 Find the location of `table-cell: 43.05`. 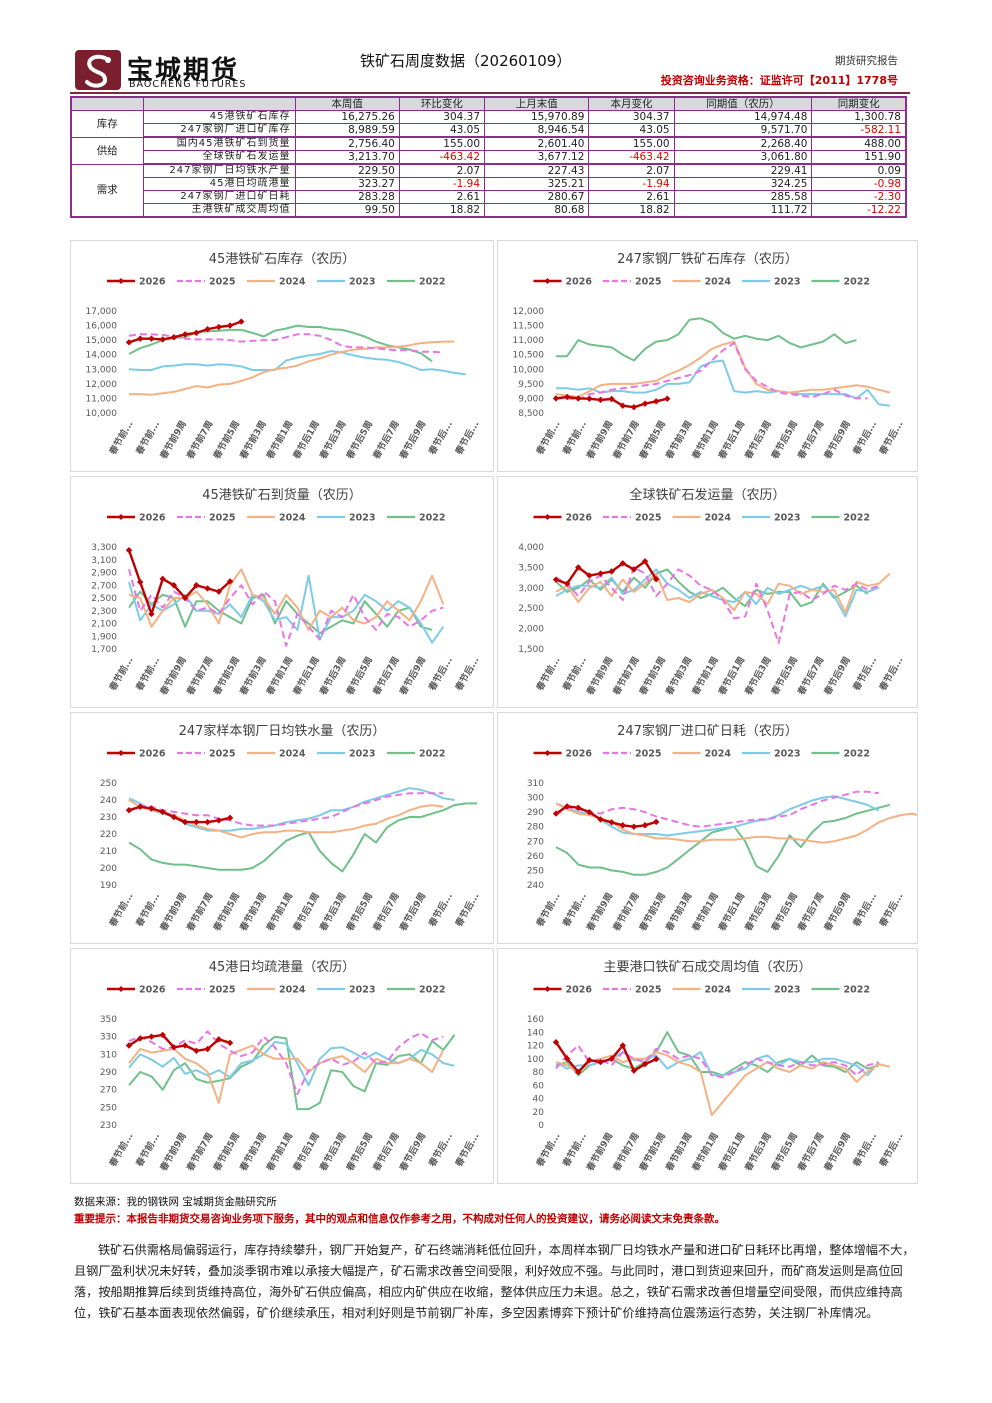

table-cell: 43.05 is located at coordinates (631, 130).